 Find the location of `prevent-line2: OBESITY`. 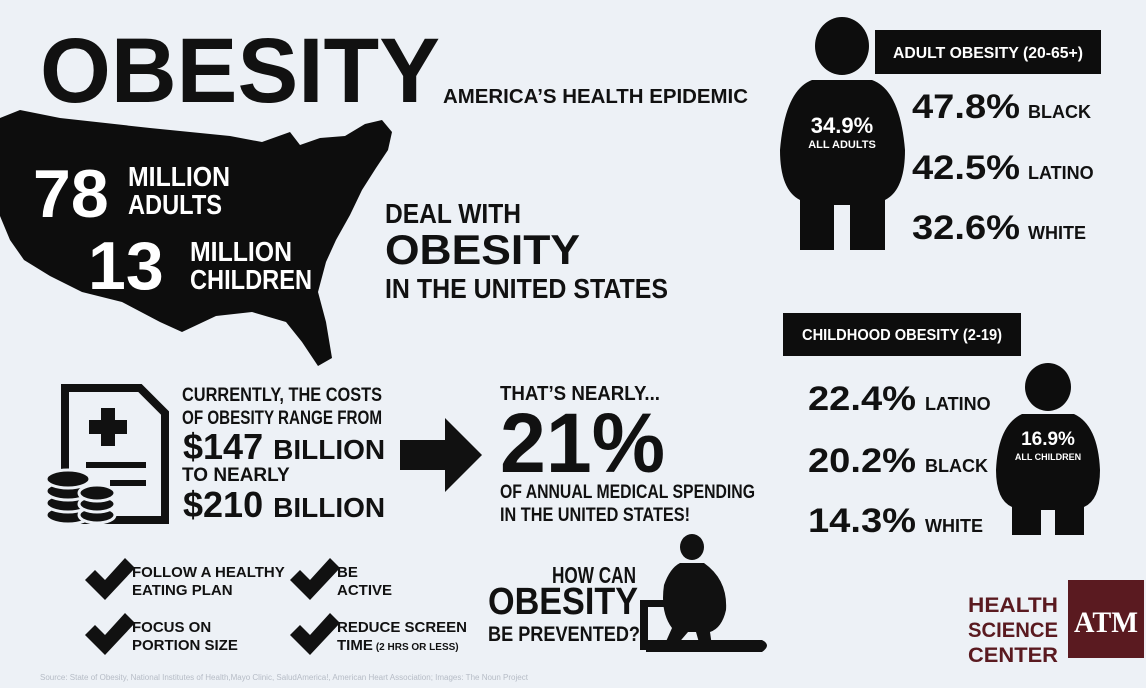

prevent-line2: OBESITY is located at coordinates (563, 602).